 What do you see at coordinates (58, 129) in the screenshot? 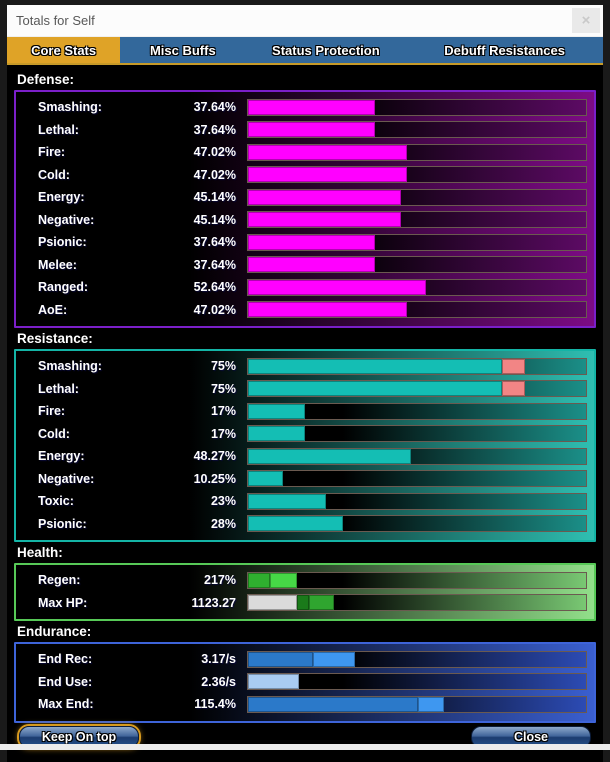
I see `defense-row-label: Lethal:` at bounding box center [58, 129].